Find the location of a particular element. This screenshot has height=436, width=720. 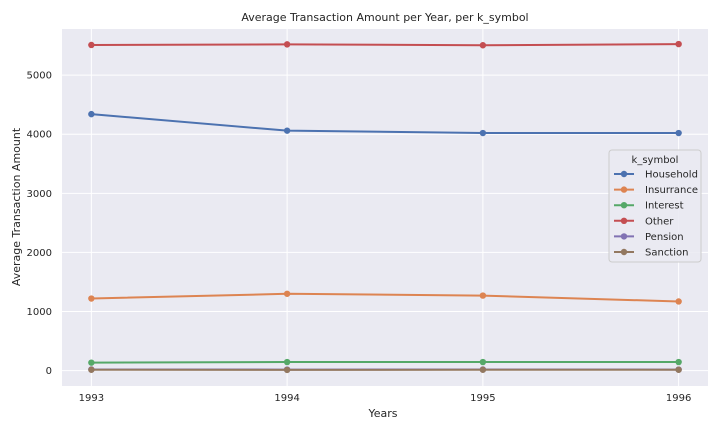

x-tick-label: 1993 is located at coordinates (91, 398).